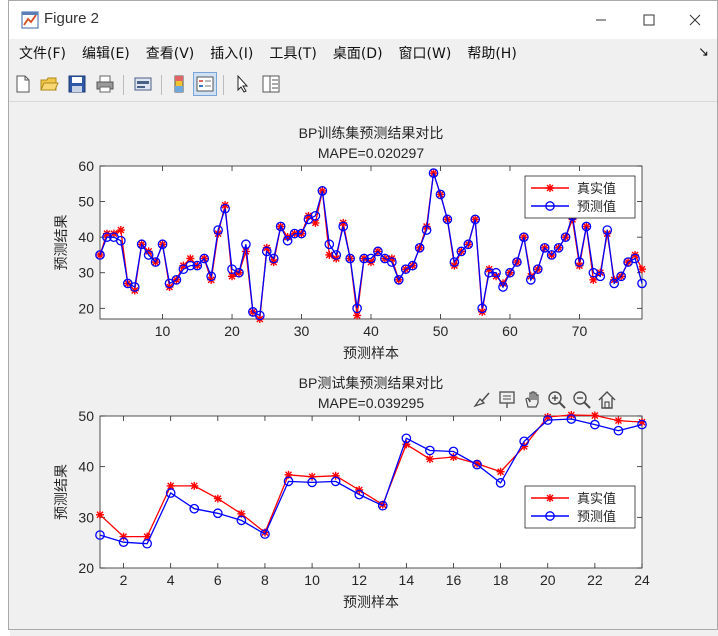 This screenshot has width=718, height=636. What do you see at coordinates (86, 416) in the screenshot?
I see `y-tick-label: 50` at bounding box center [86, 416].